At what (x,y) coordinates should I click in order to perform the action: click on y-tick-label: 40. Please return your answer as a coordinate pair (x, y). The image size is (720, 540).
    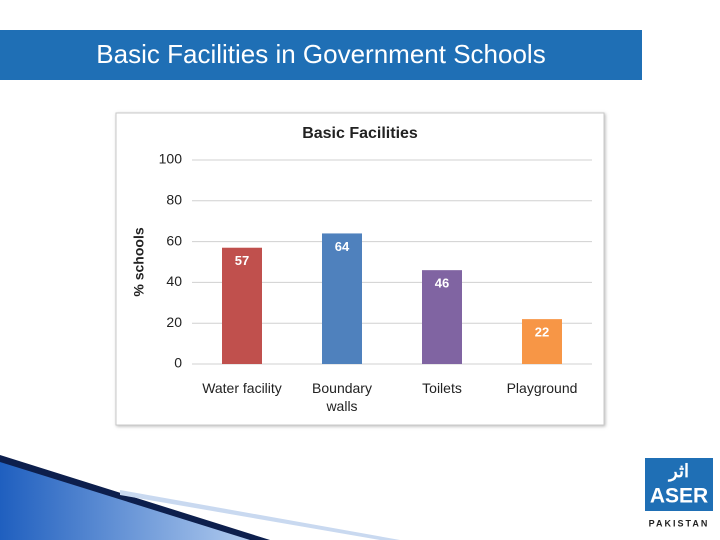
    Looking at the image, I should click on (174, 281).